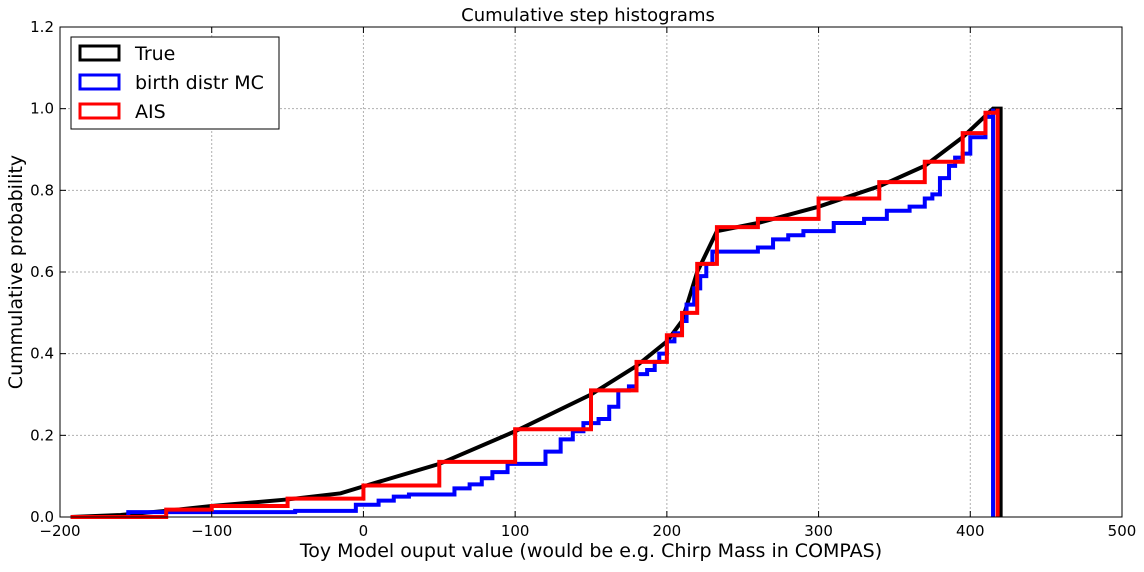 This screenshot has width=1144, height=572. Describe the element at coordinates (364, 531) in the screenshot. I see `x-tick-label: 0` at that location.